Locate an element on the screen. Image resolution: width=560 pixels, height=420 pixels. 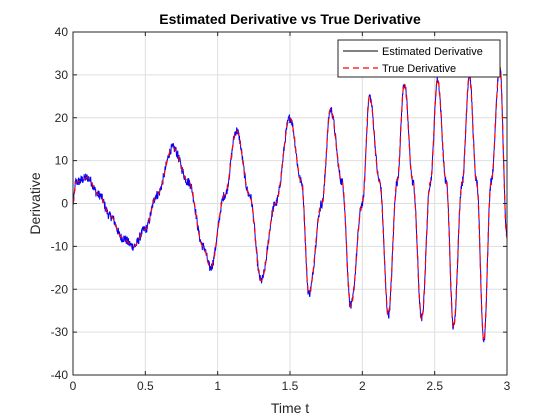
y-tick-label: 0 is located at coordinates (64, 204).